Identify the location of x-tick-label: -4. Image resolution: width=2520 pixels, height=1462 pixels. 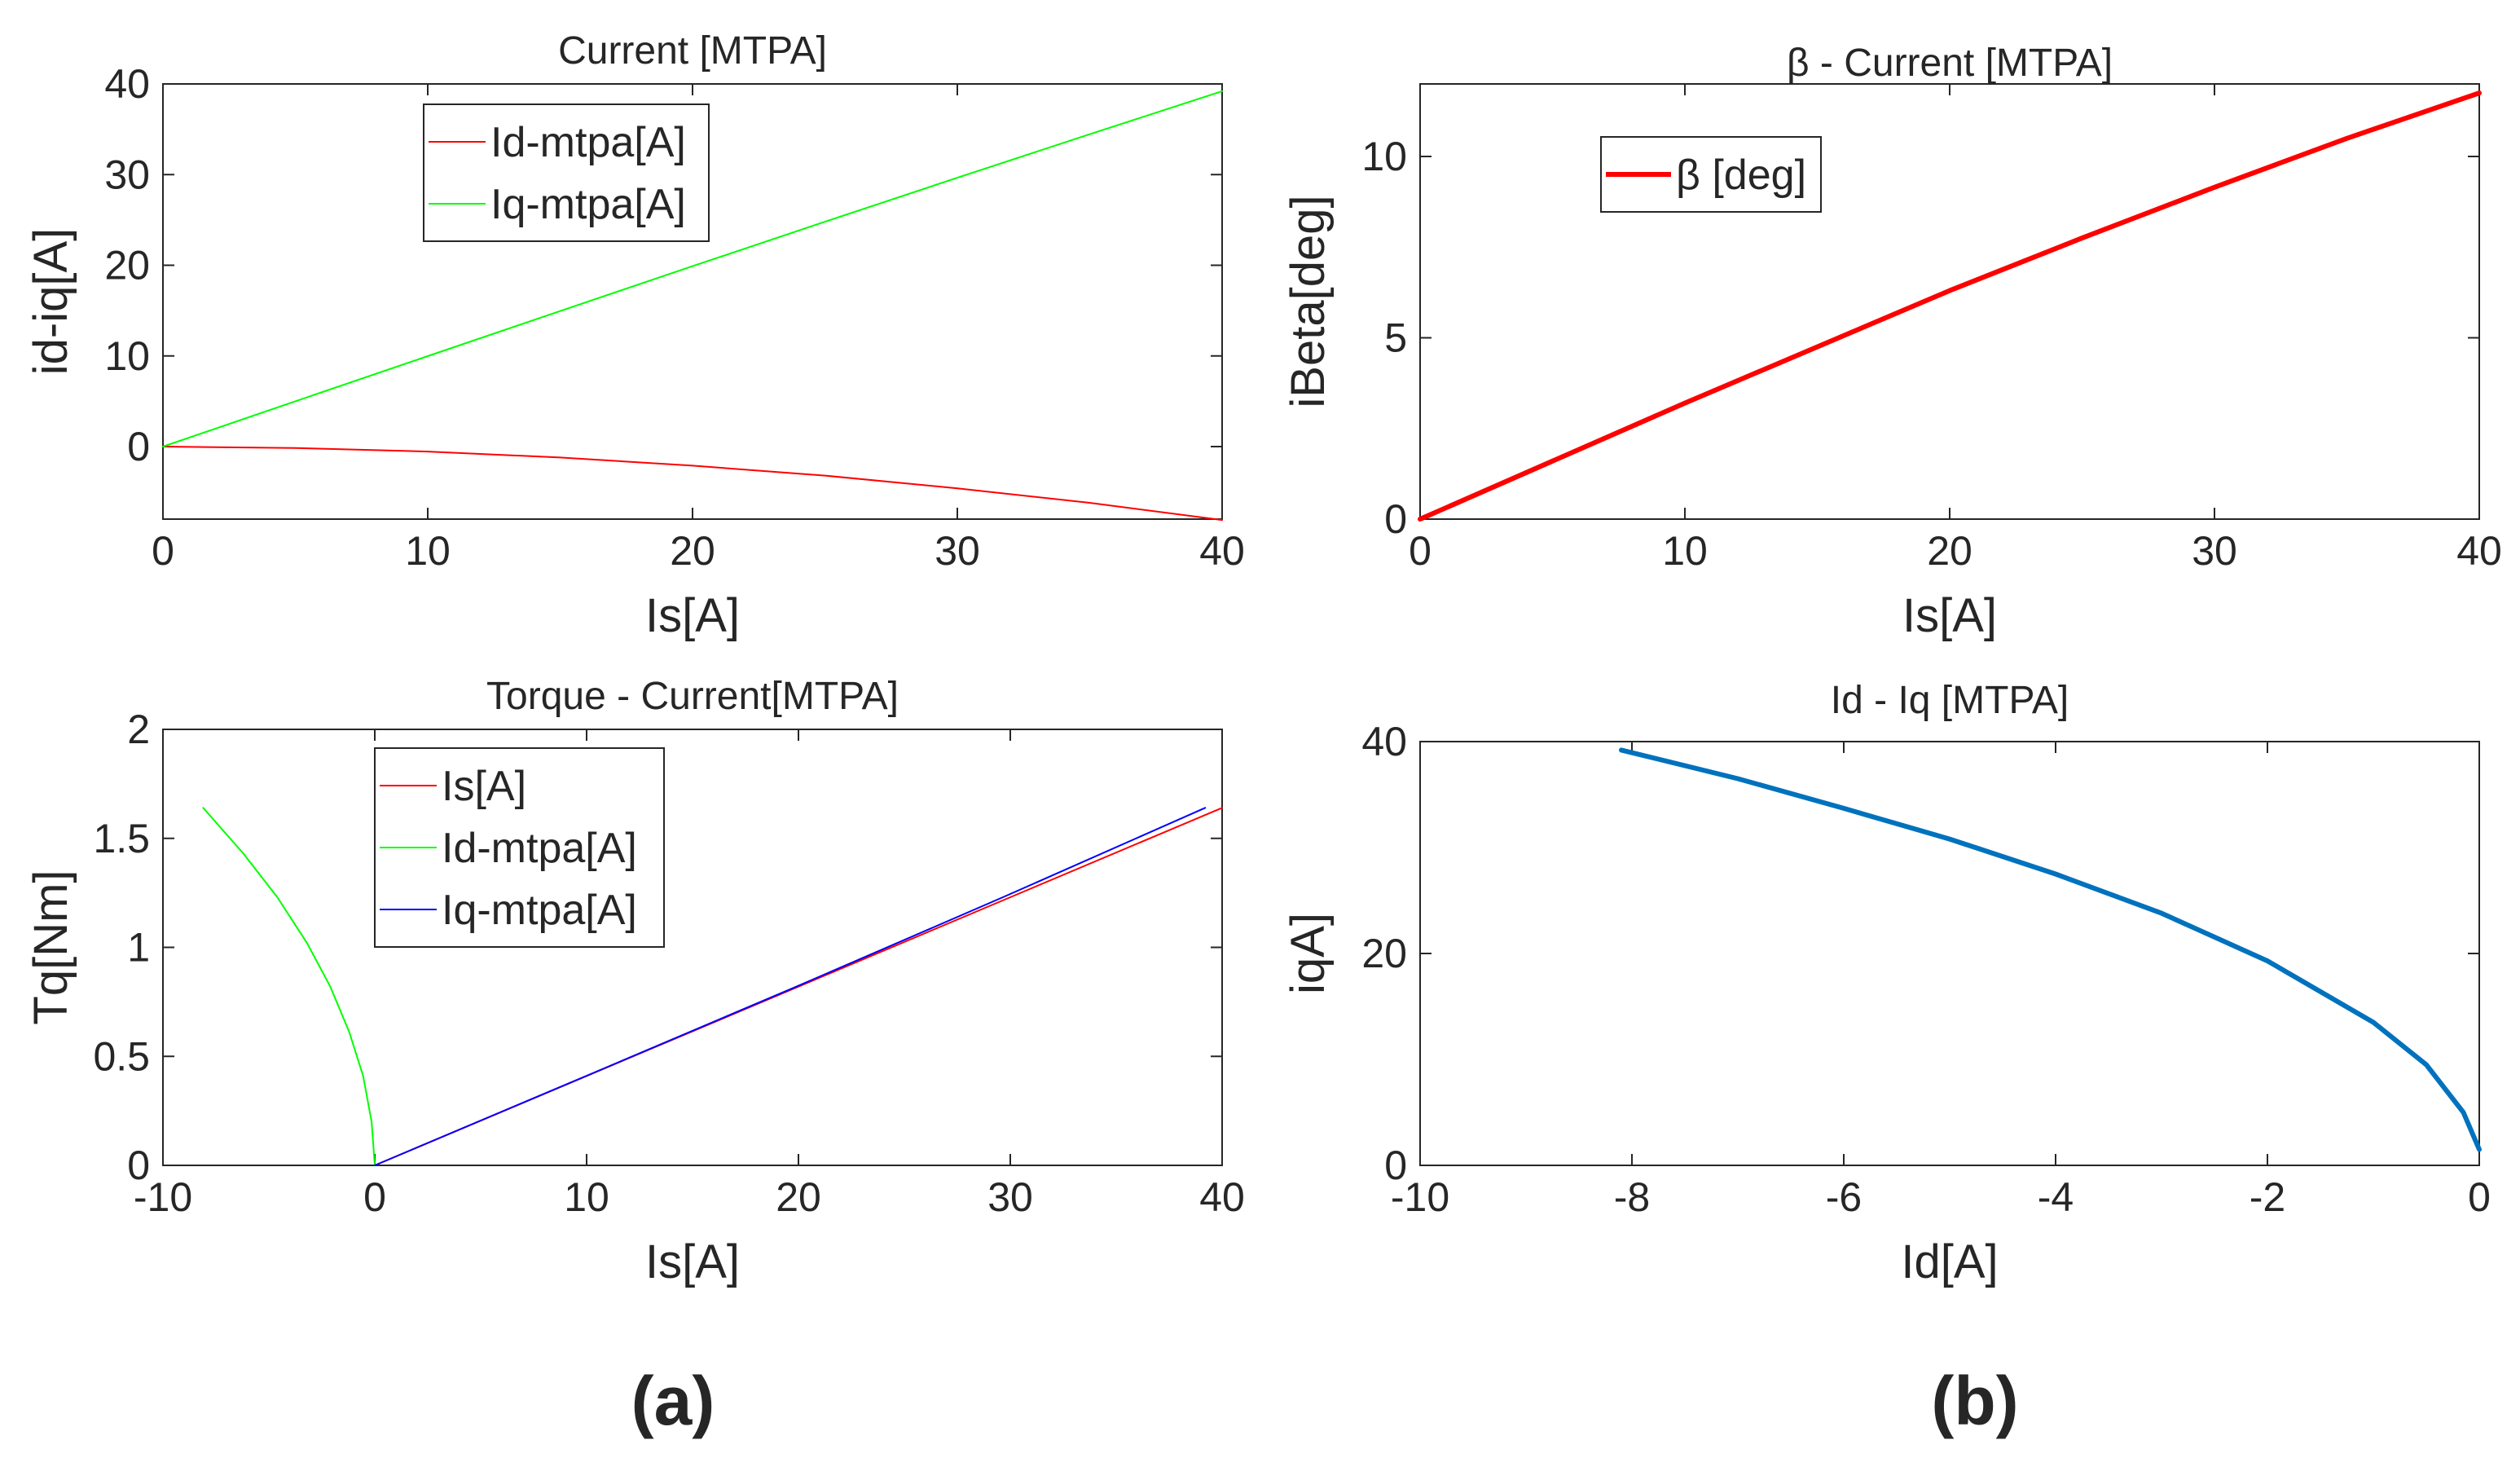
(2056, 1197).